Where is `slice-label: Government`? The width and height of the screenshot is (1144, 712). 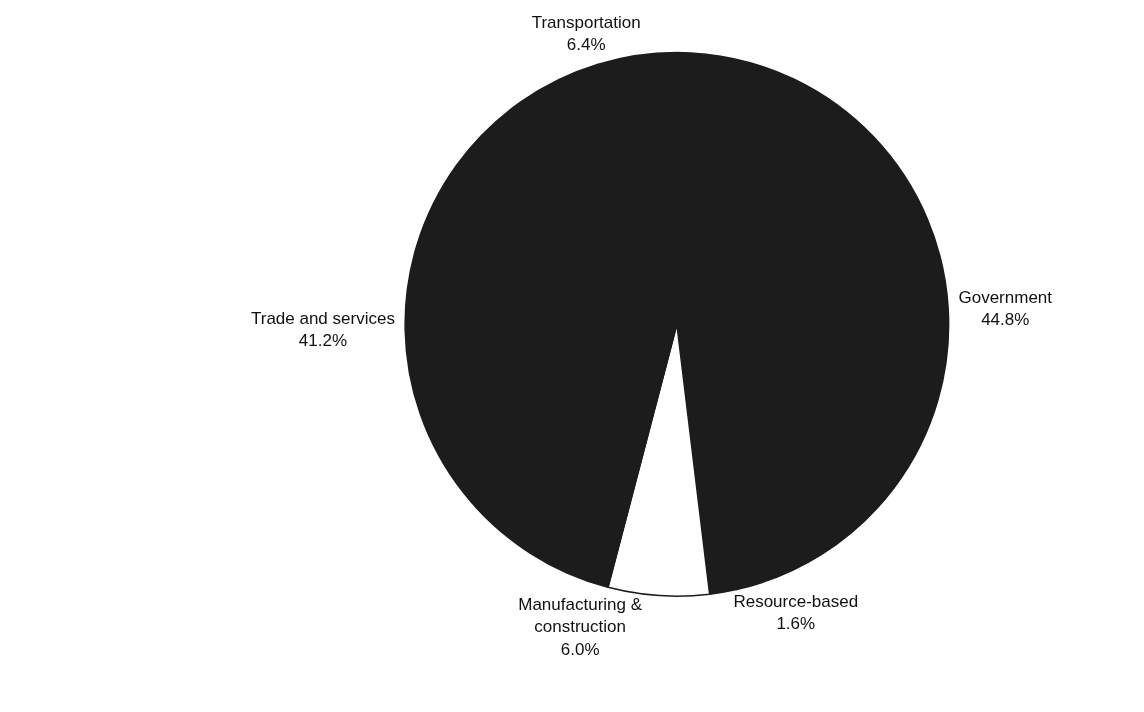 slice-label: Government is located at coordinates (1005, 298).